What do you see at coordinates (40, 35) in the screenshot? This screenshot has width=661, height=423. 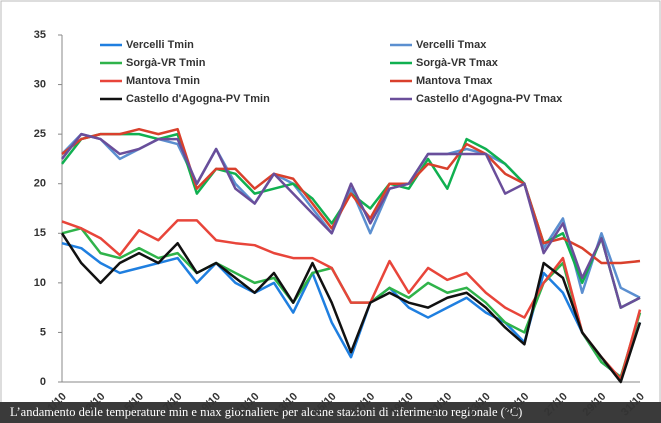 I see `y-tick-label: 35` at bounding box center [40, 35].